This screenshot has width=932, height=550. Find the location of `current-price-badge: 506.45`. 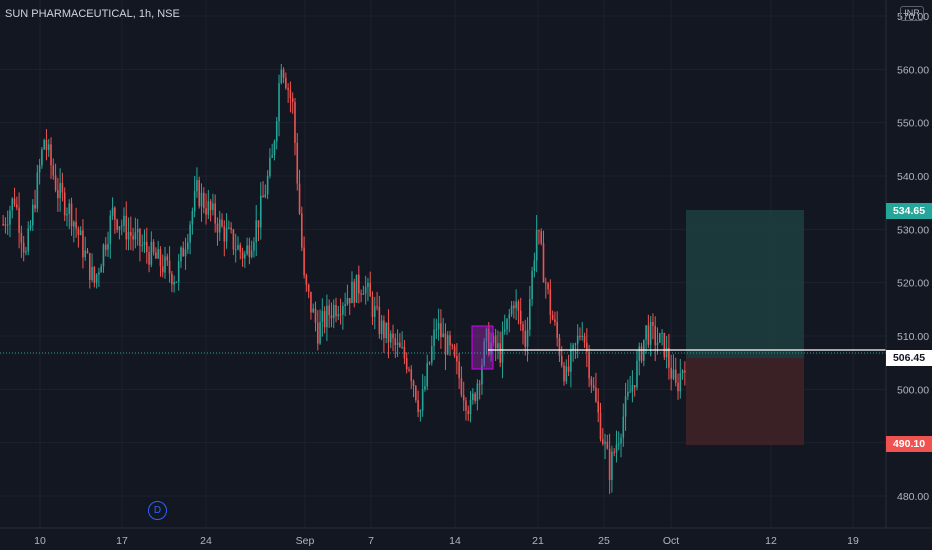

current-price-badge: 506.45 is located at coordinates (909, 358).